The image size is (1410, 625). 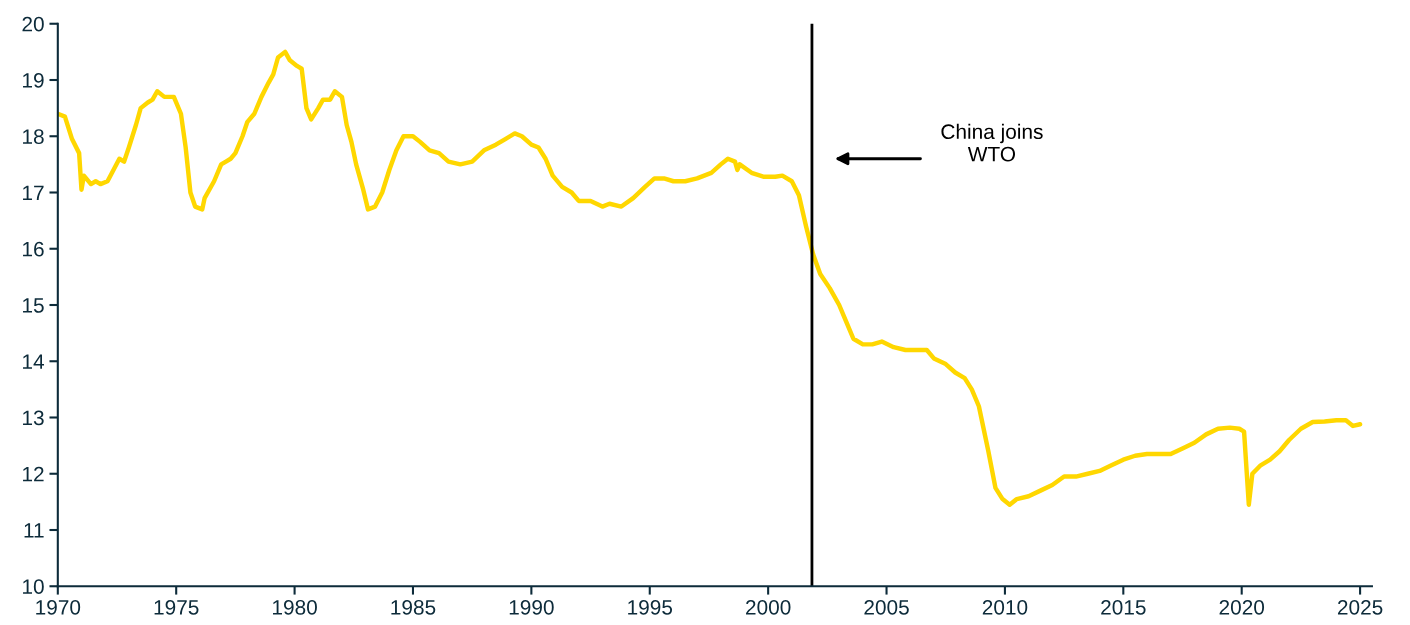 What do you see at coordinates (886, 607) in the screenshot?
I see `x-tick-label: 2005` at bounding box center [886, 607].